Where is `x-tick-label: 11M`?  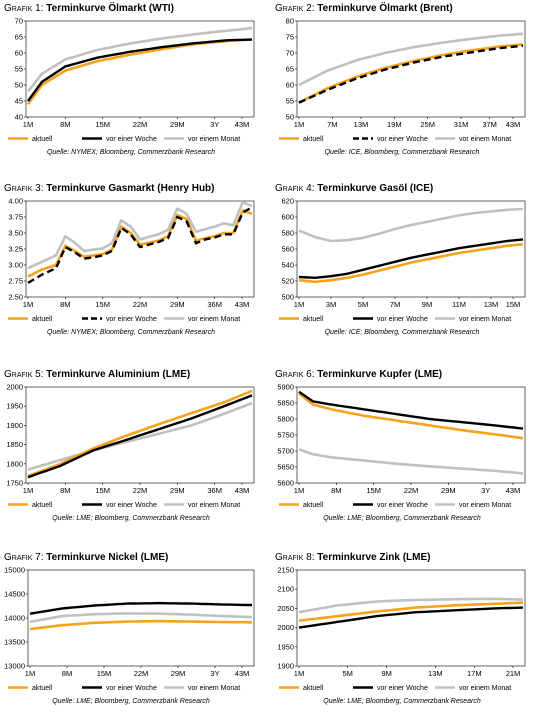
x-tick-label: 11M is located at coordinates (459, 304).